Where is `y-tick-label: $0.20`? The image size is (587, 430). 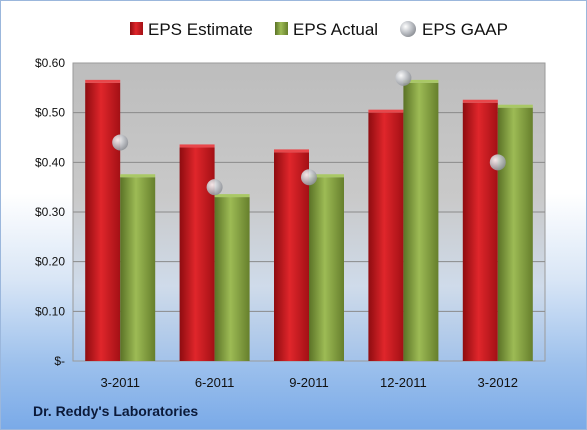 y-tick-label: $0.20 is located at coordinates (50, 262).